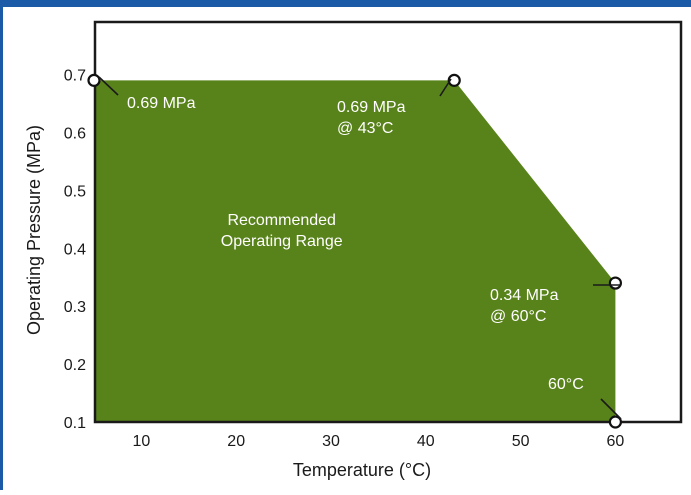 This screenshot has width=691, height=495. I want to click on point-annotation: 0.69 MPa, so click(161, 103).